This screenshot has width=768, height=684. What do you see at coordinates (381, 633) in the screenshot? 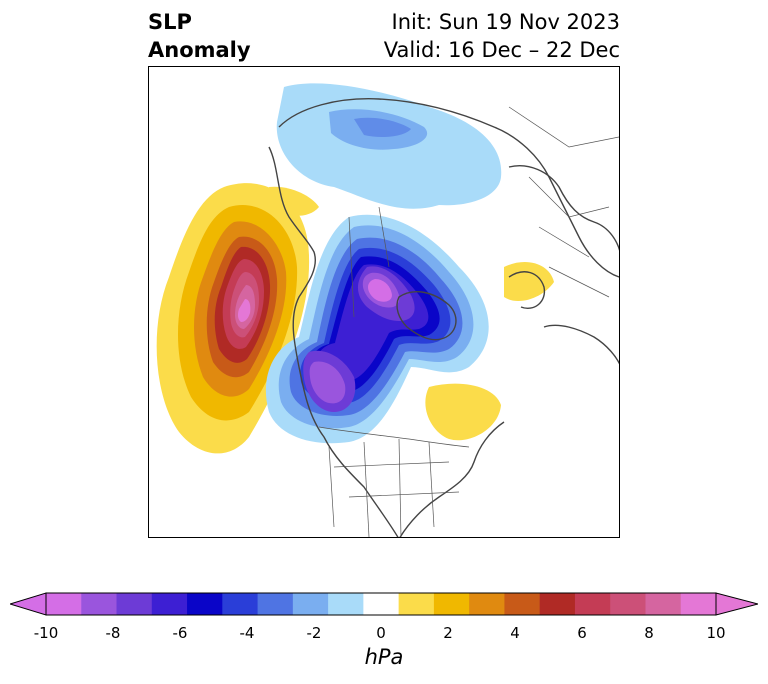
I see `colorbar-tick-label: 0` at bounding box center [381, 633].